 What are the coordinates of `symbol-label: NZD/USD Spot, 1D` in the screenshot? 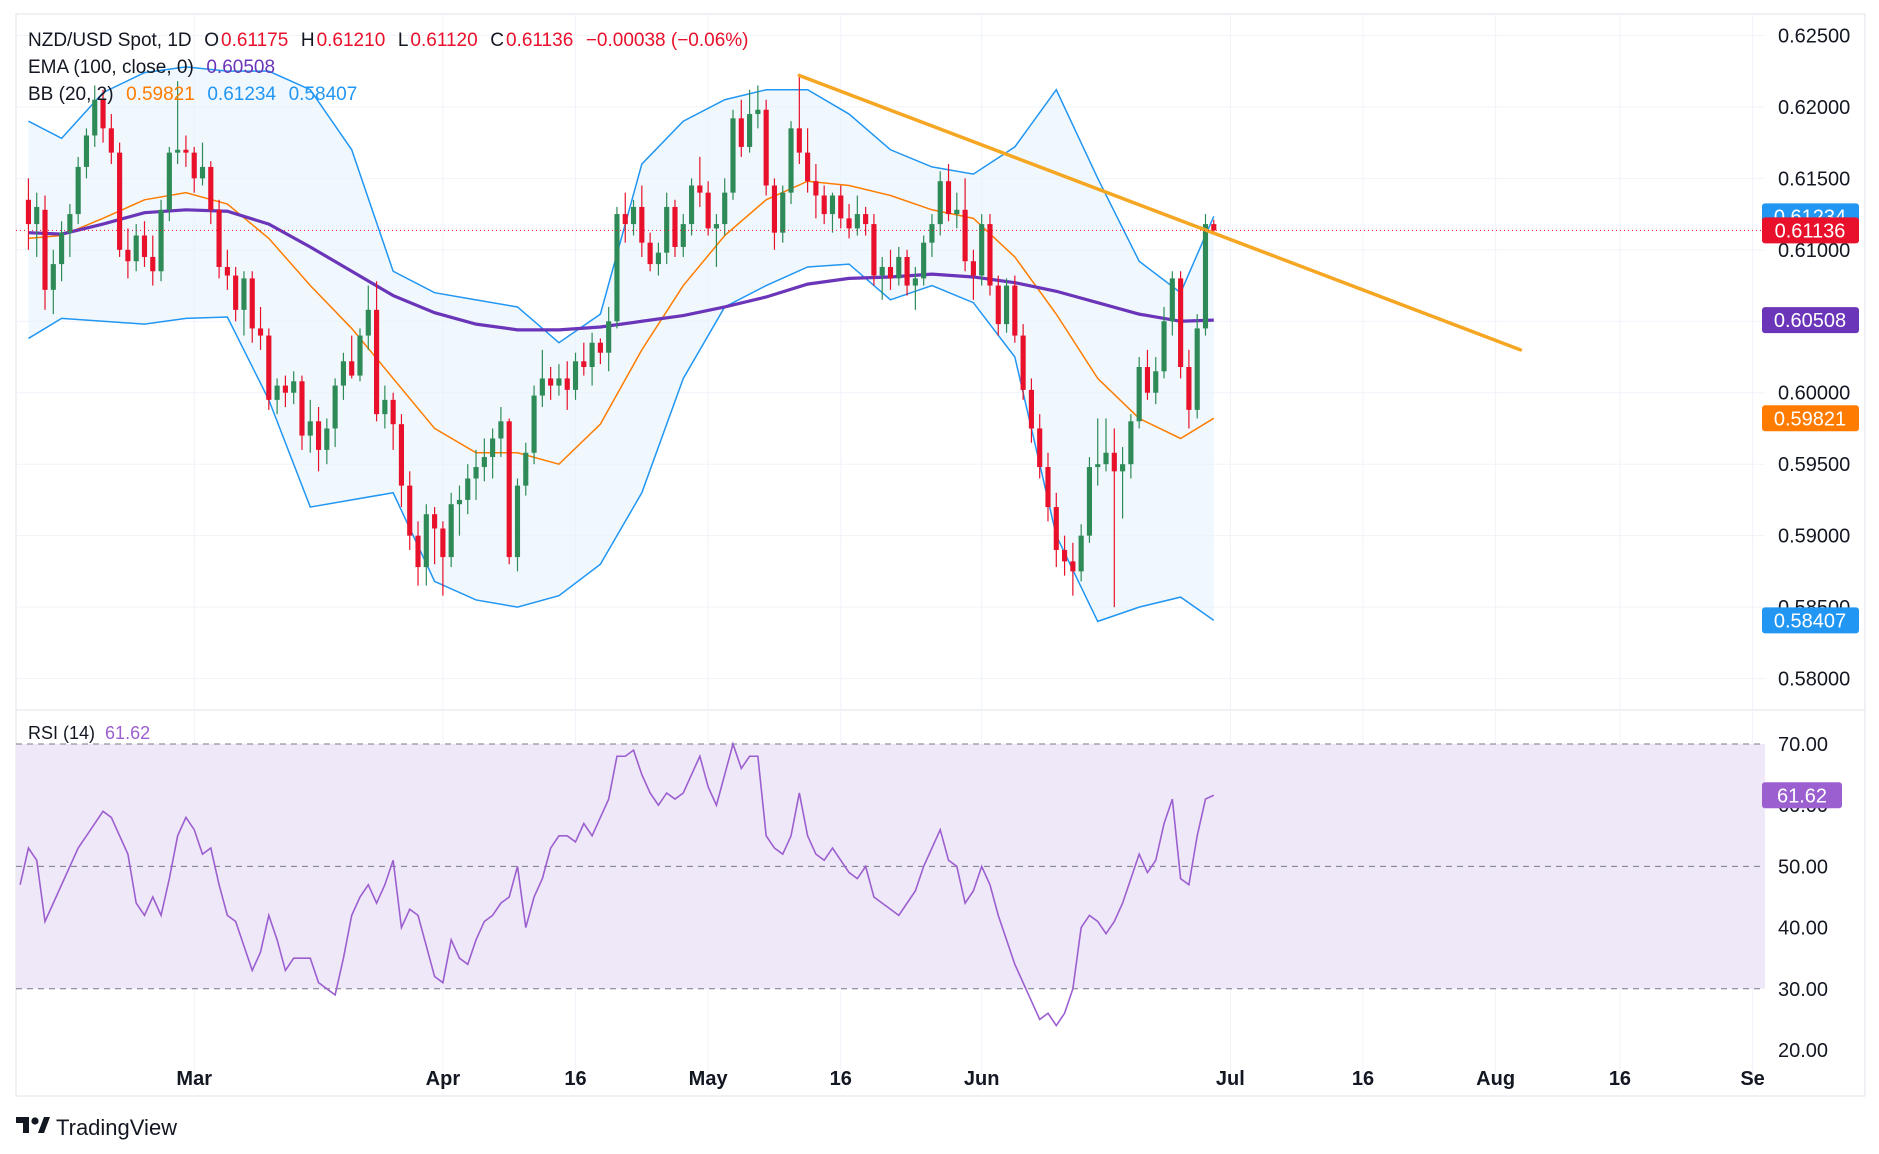 It's located at (110, 40).